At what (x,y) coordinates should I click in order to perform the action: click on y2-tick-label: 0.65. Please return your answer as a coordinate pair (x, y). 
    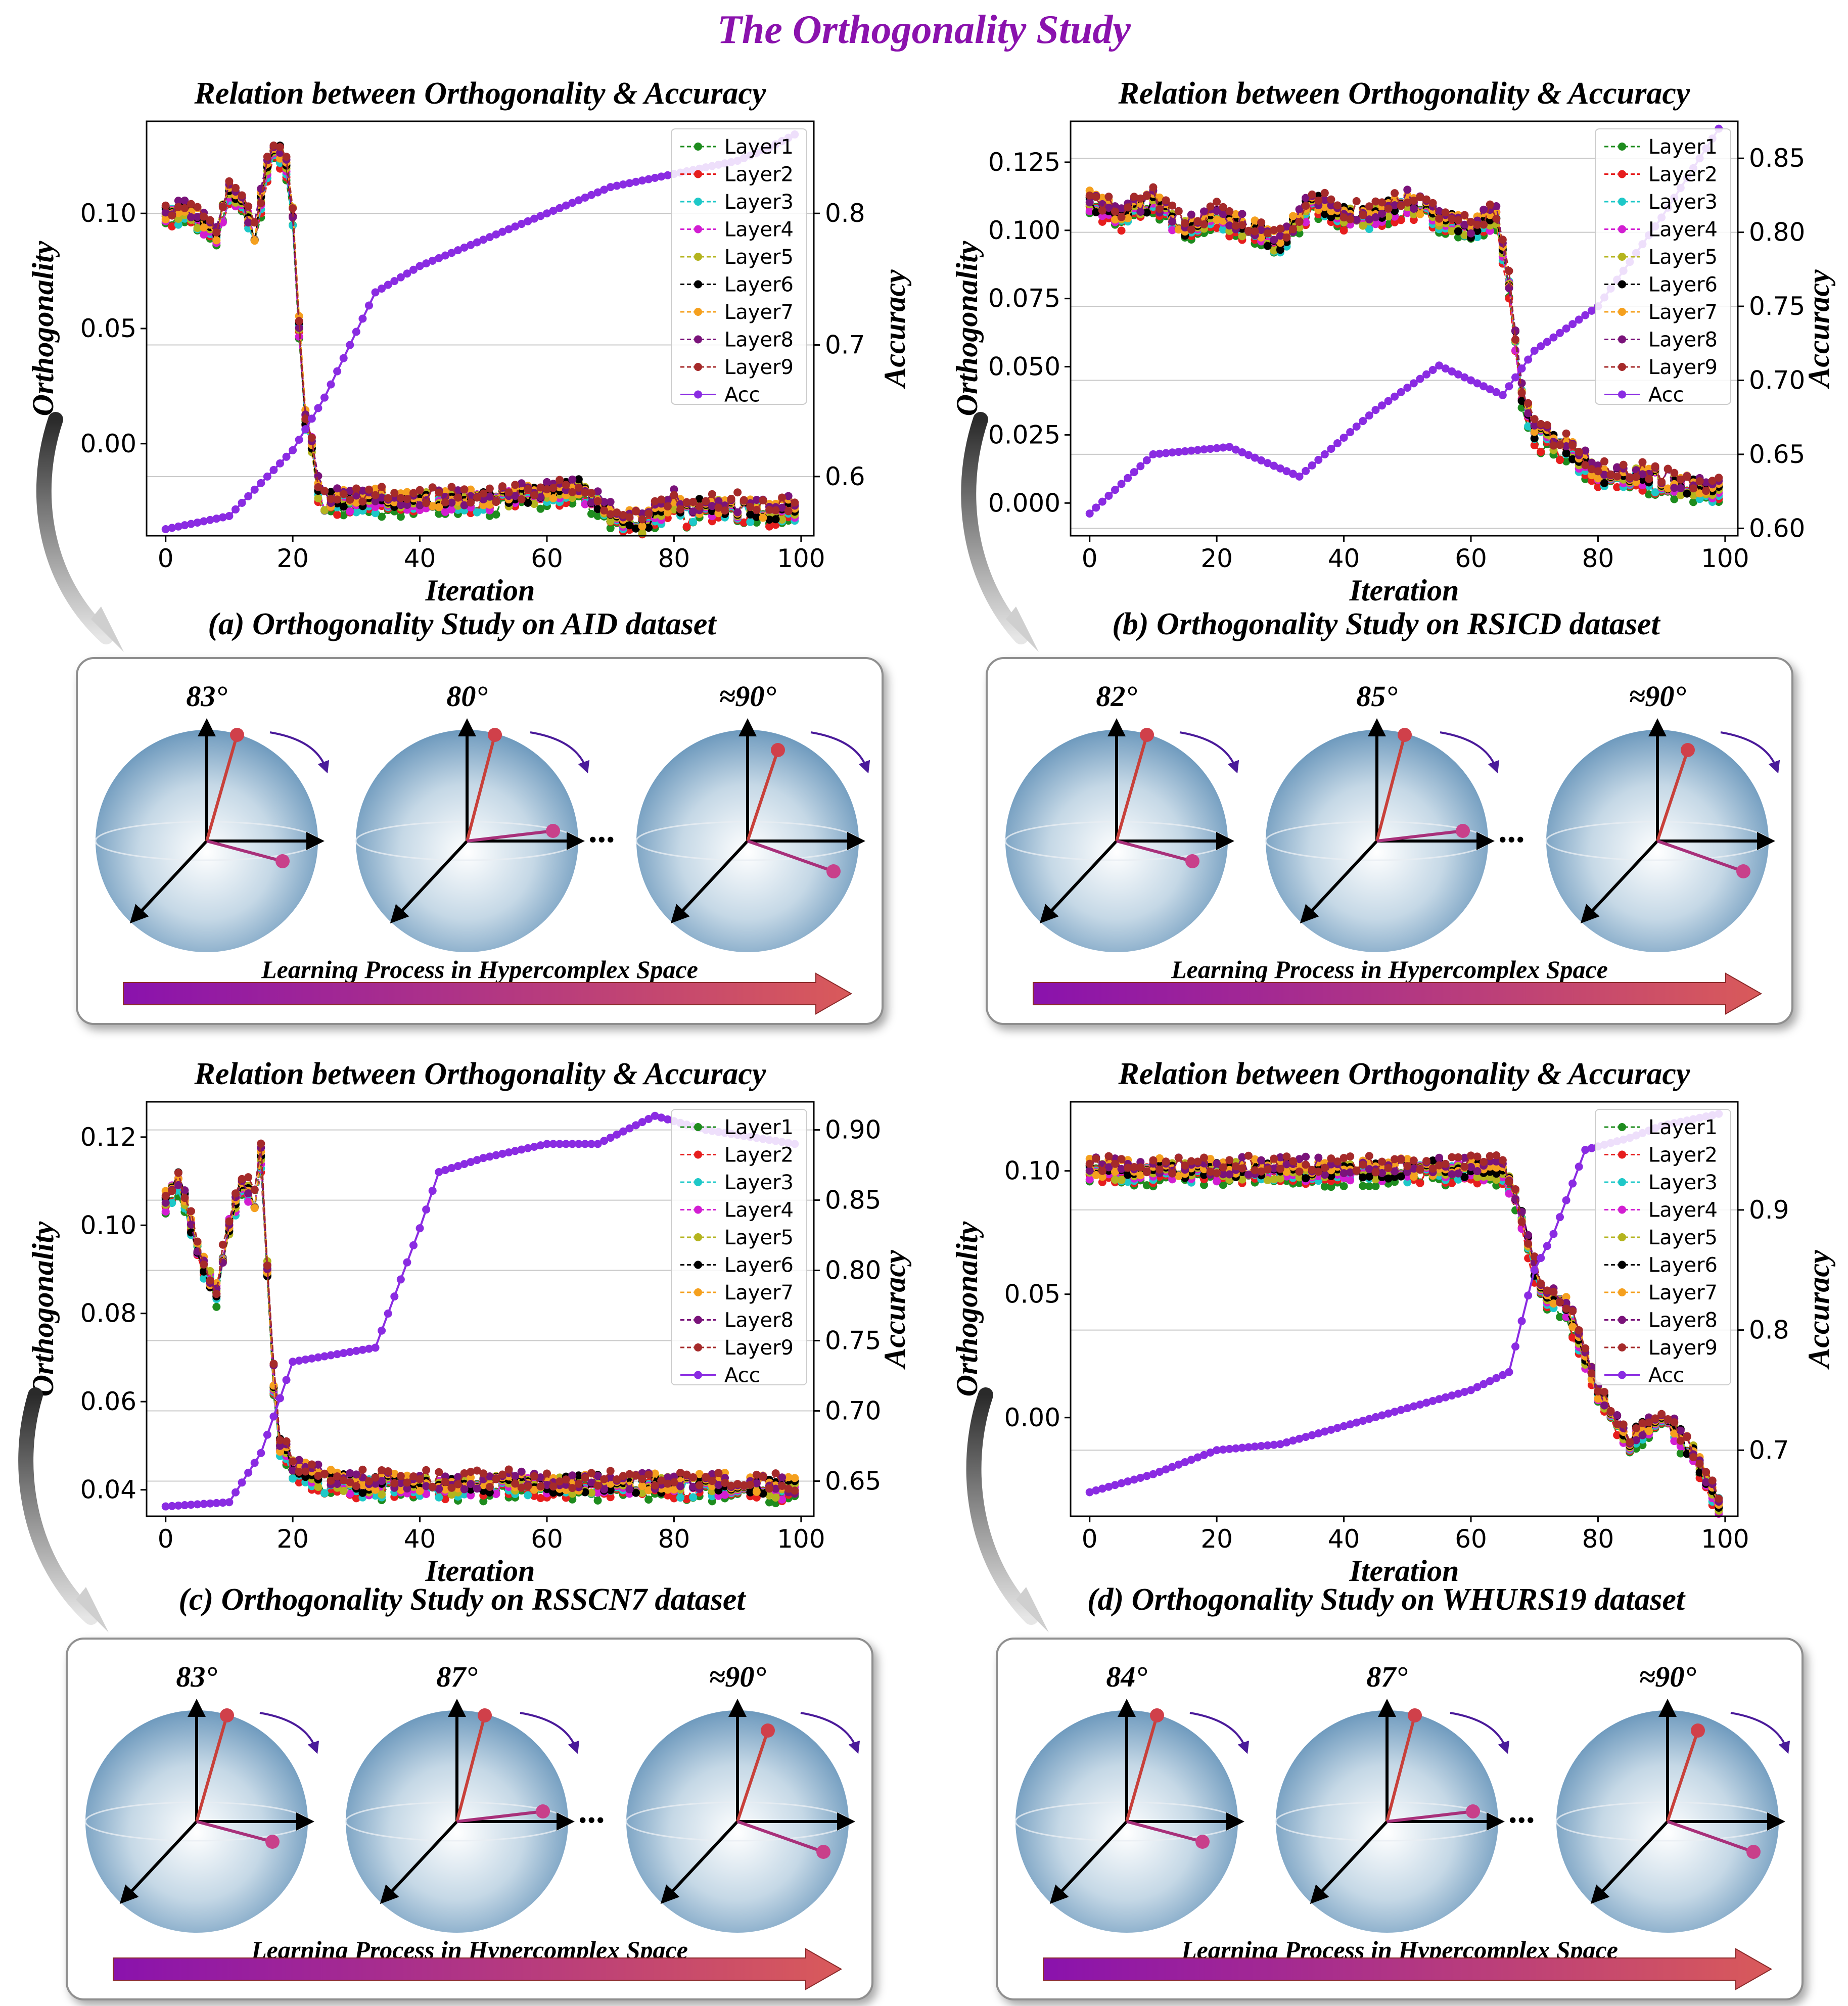
    Looking at the image, I should click on (853, 1482).